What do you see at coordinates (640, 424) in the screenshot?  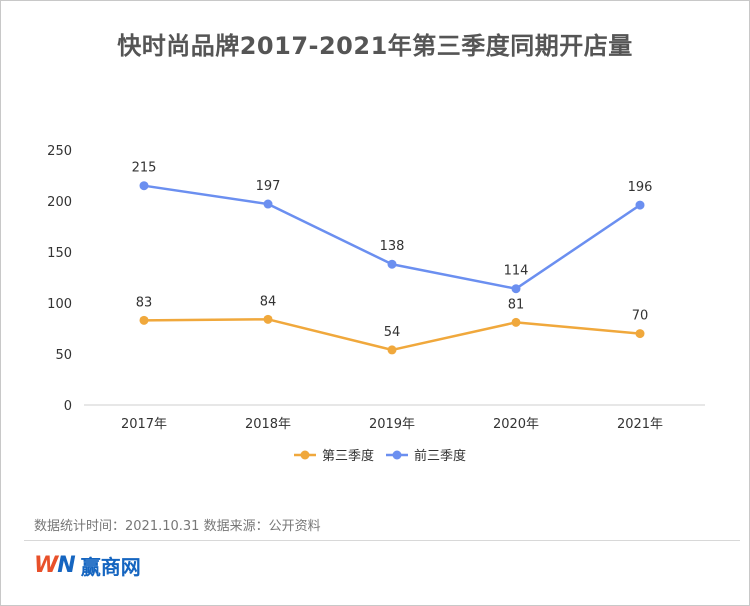 I see `x-tick-label: 2021年` at bounding box center [640, 424].